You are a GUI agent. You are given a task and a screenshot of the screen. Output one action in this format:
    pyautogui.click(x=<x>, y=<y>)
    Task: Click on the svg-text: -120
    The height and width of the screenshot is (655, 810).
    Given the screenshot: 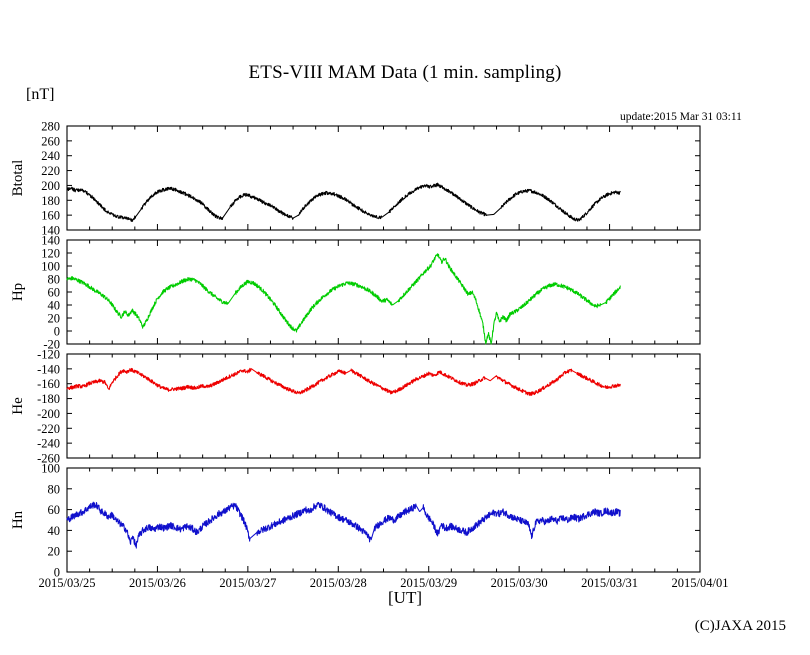 What is the action you would take?
    pyautogui.click(x=48, y=355)
    